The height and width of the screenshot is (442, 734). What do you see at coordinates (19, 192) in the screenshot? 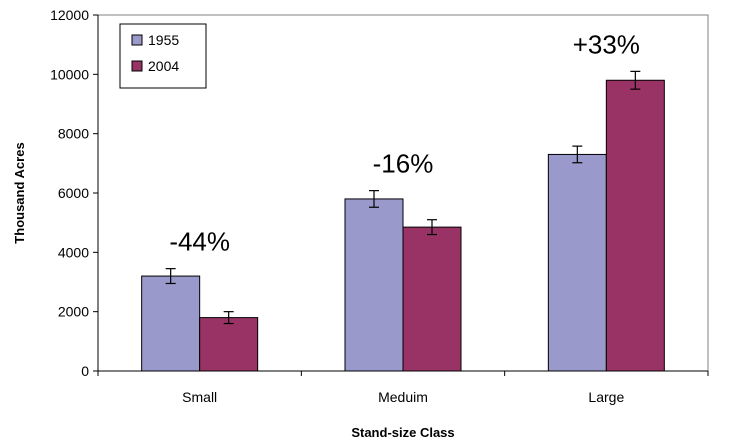
I see `y-axis-title: Thousand Acres` at bounding box center [19, 192].